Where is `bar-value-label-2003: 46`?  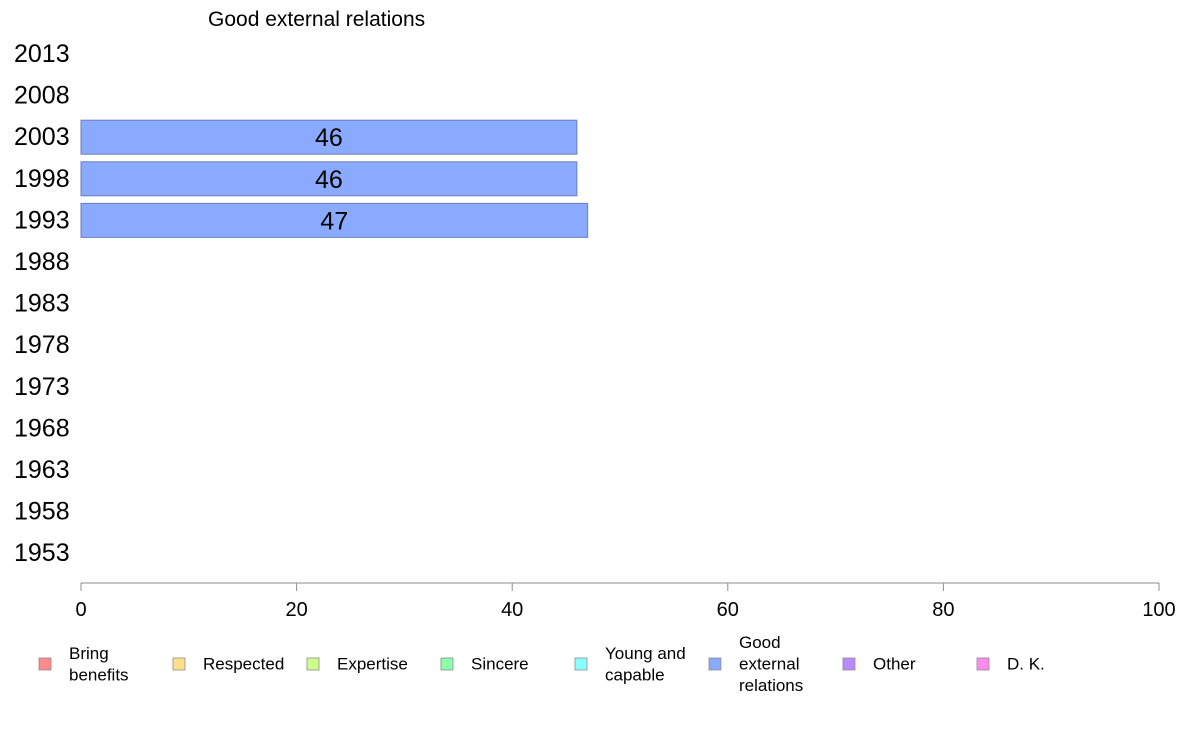
bar-value-label-2003: 46 is located at coordinates (329, 138).